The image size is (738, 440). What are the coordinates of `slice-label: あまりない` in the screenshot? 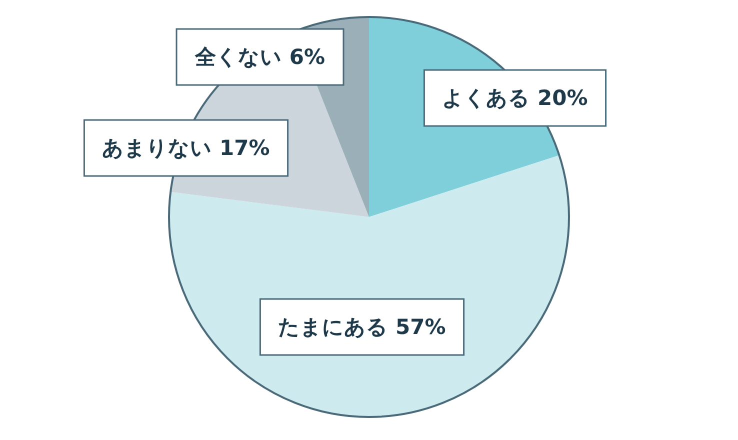 It's located at (157, 148).